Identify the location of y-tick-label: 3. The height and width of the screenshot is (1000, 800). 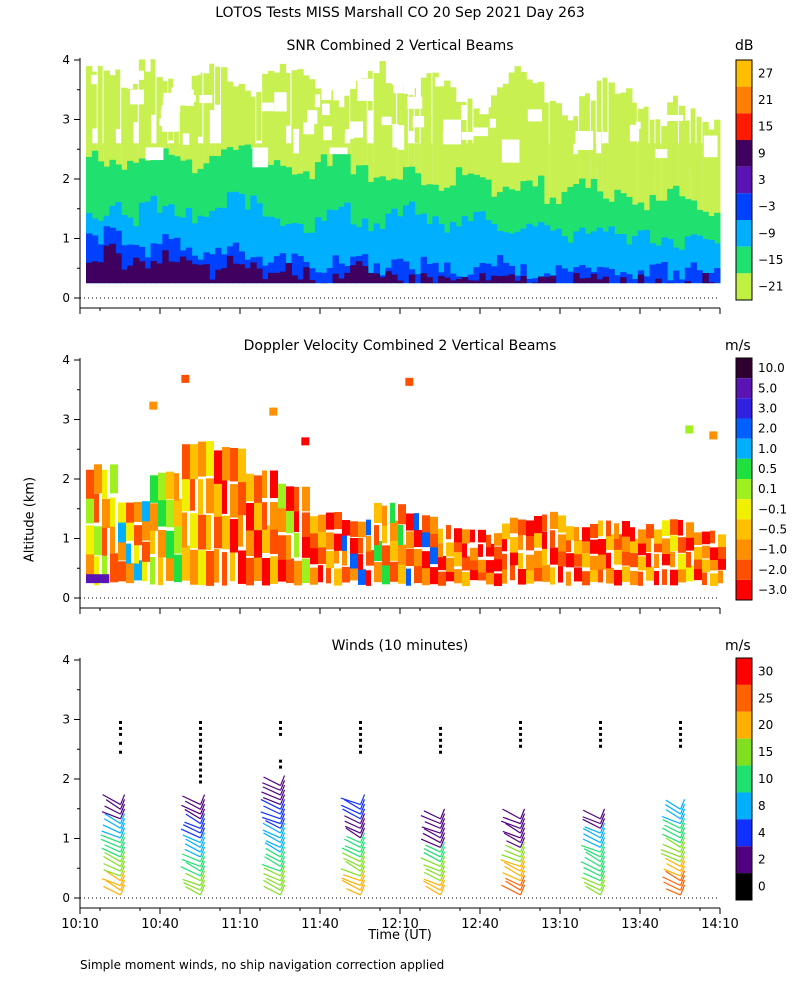
(66, 420).